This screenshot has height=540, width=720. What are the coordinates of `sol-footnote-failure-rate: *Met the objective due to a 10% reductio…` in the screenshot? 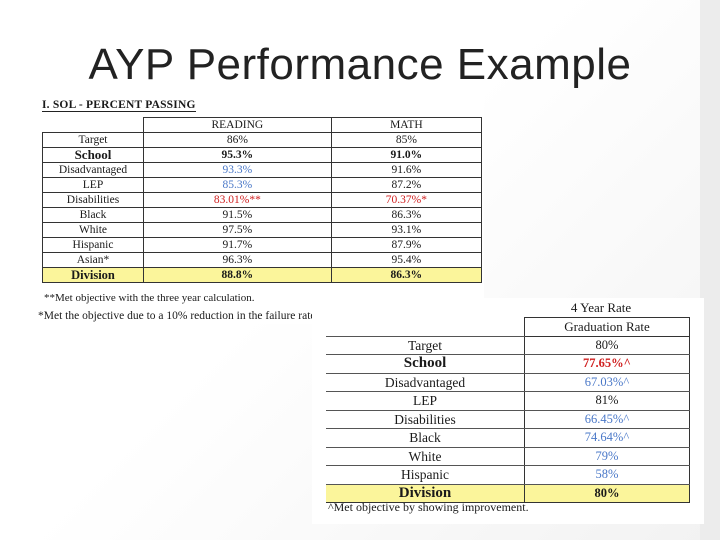 It's located at (178, 316).